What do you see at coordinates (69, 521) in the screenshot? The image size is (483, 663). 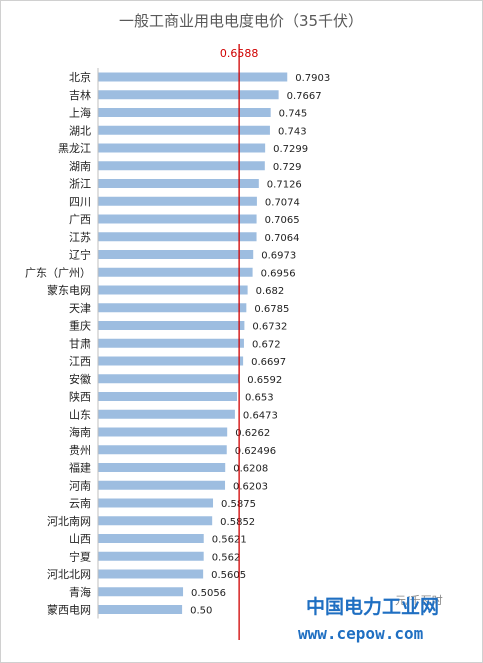 I see `category-label: 河北南网` at bounding box center [69, 521].